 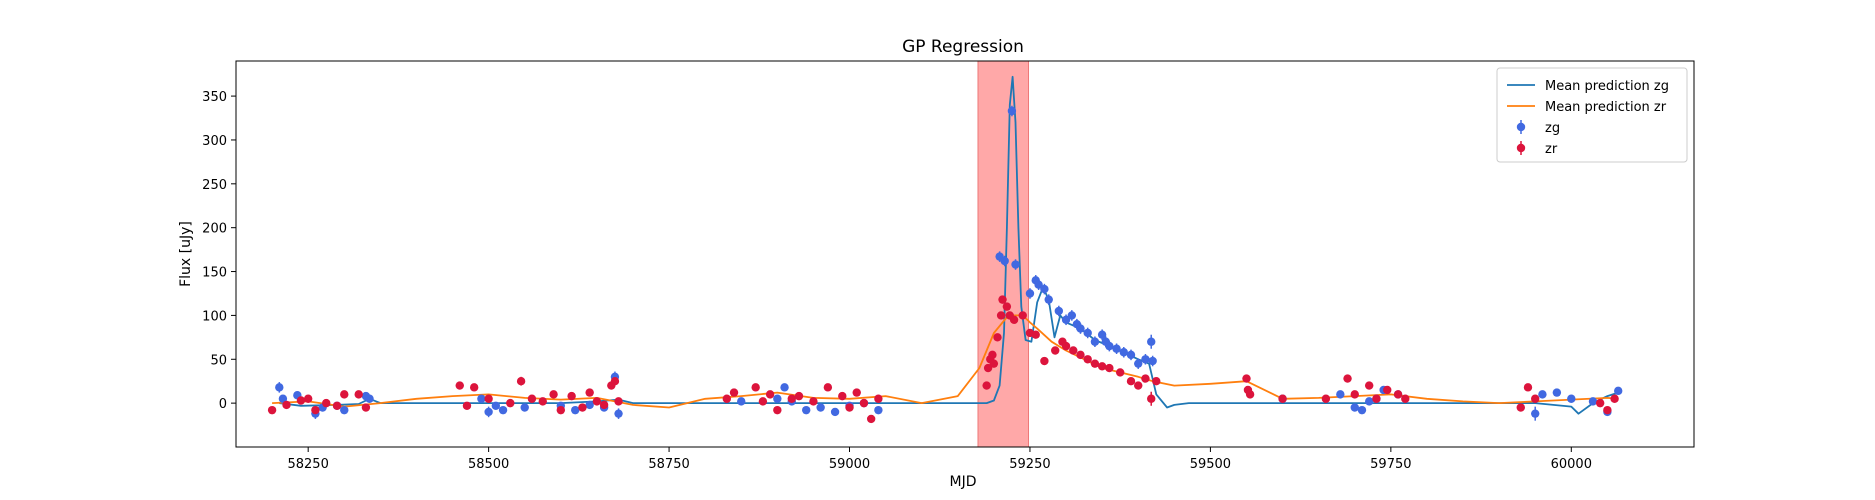 What do you see at coordinates (1606, 107) in the screenshot?
I see `legend-label: Mean prediction zr` at bounding box center [1606, 107].